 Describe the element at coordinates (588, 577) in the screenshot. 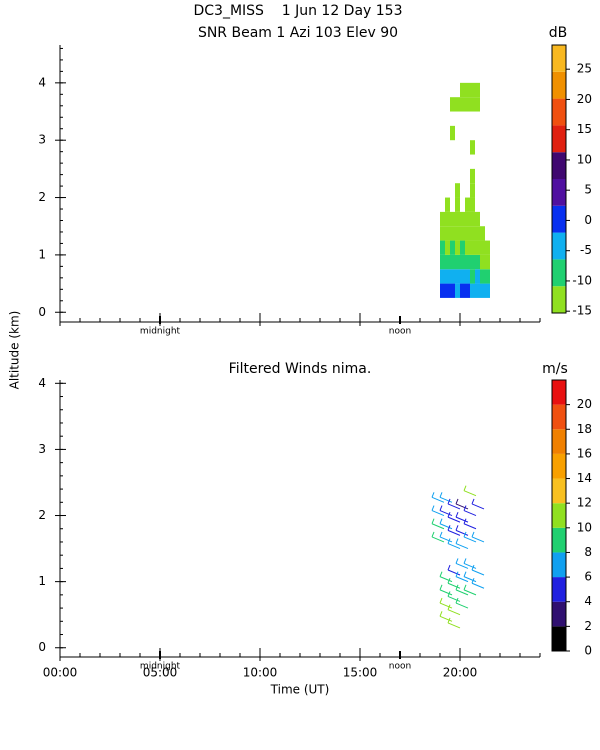

I see `colorbar-tick-label: 6` at that location.